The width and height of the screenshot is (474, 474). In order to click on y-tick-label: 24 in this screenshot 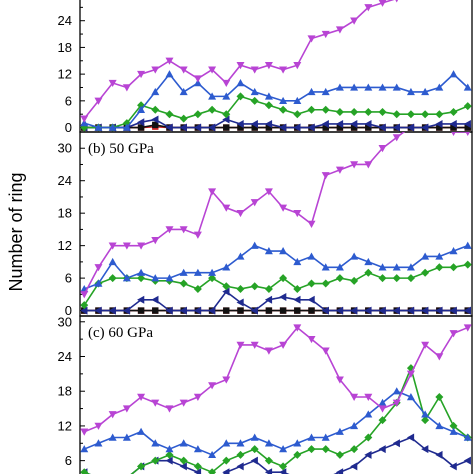, I will do `click(65, 20)`.